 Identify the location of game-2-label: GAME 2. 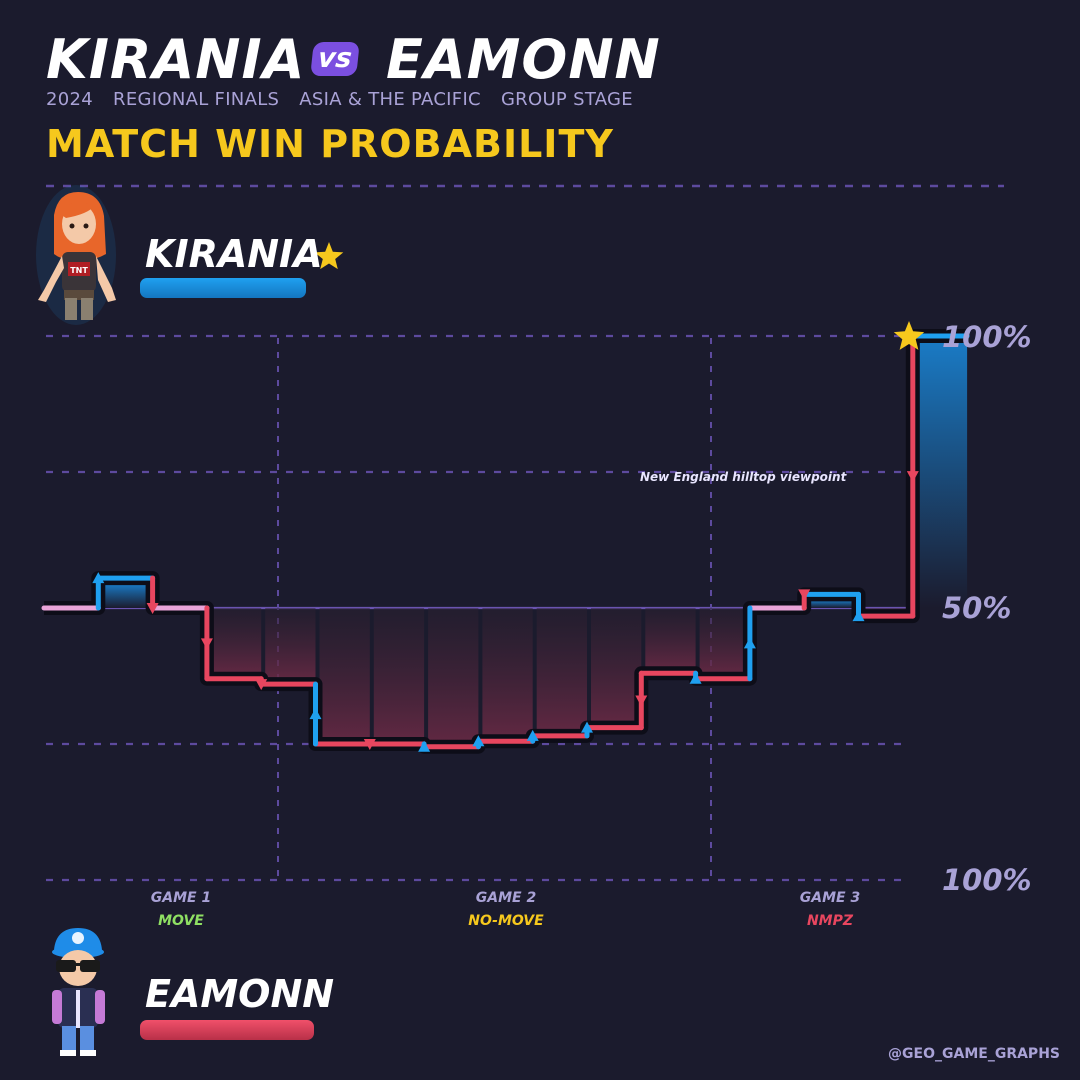
(506, 898).